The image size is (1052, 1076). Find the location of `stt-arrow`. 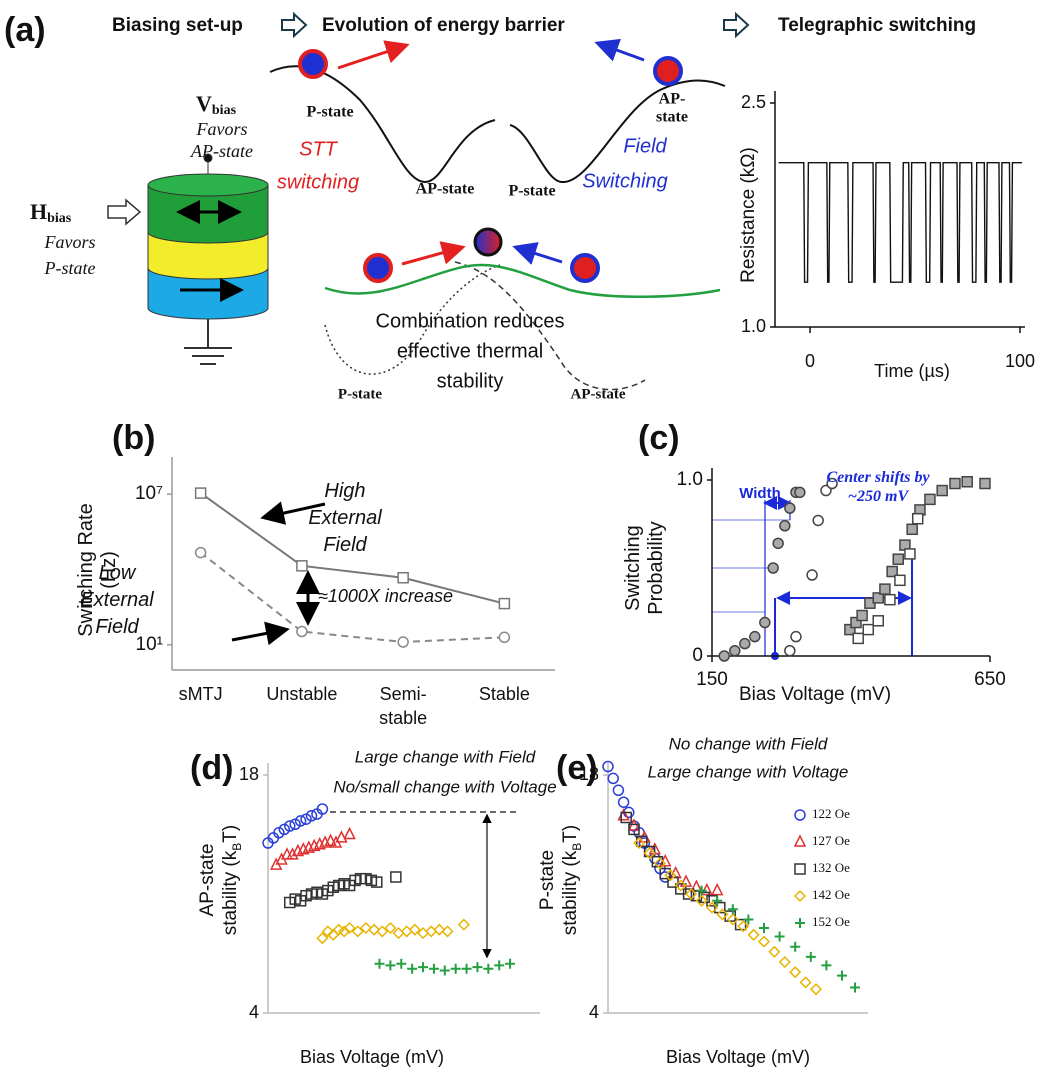

stt-arrow is located at coordinates (433, 253).